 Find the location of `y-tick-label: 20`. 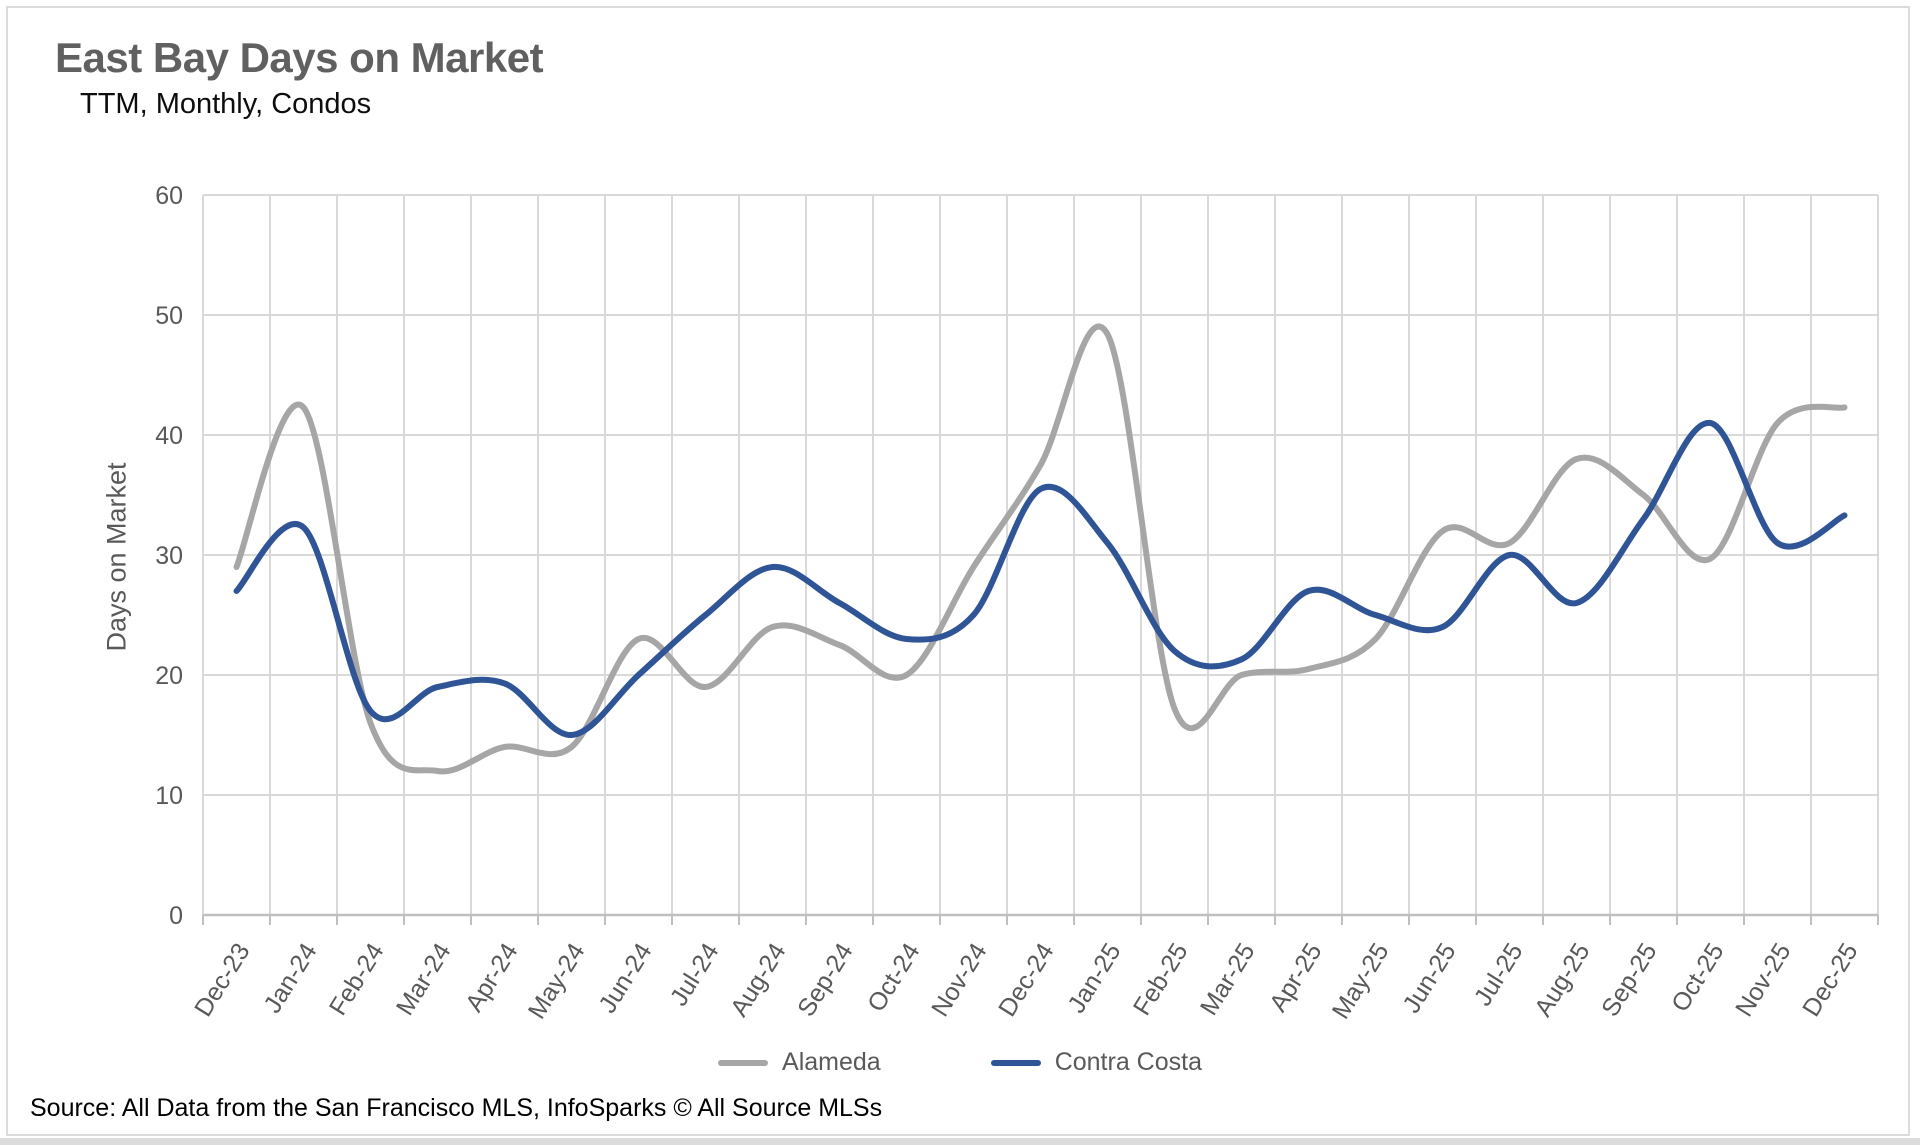

y-tick-label: 20 is located at coordinates (169, 676).